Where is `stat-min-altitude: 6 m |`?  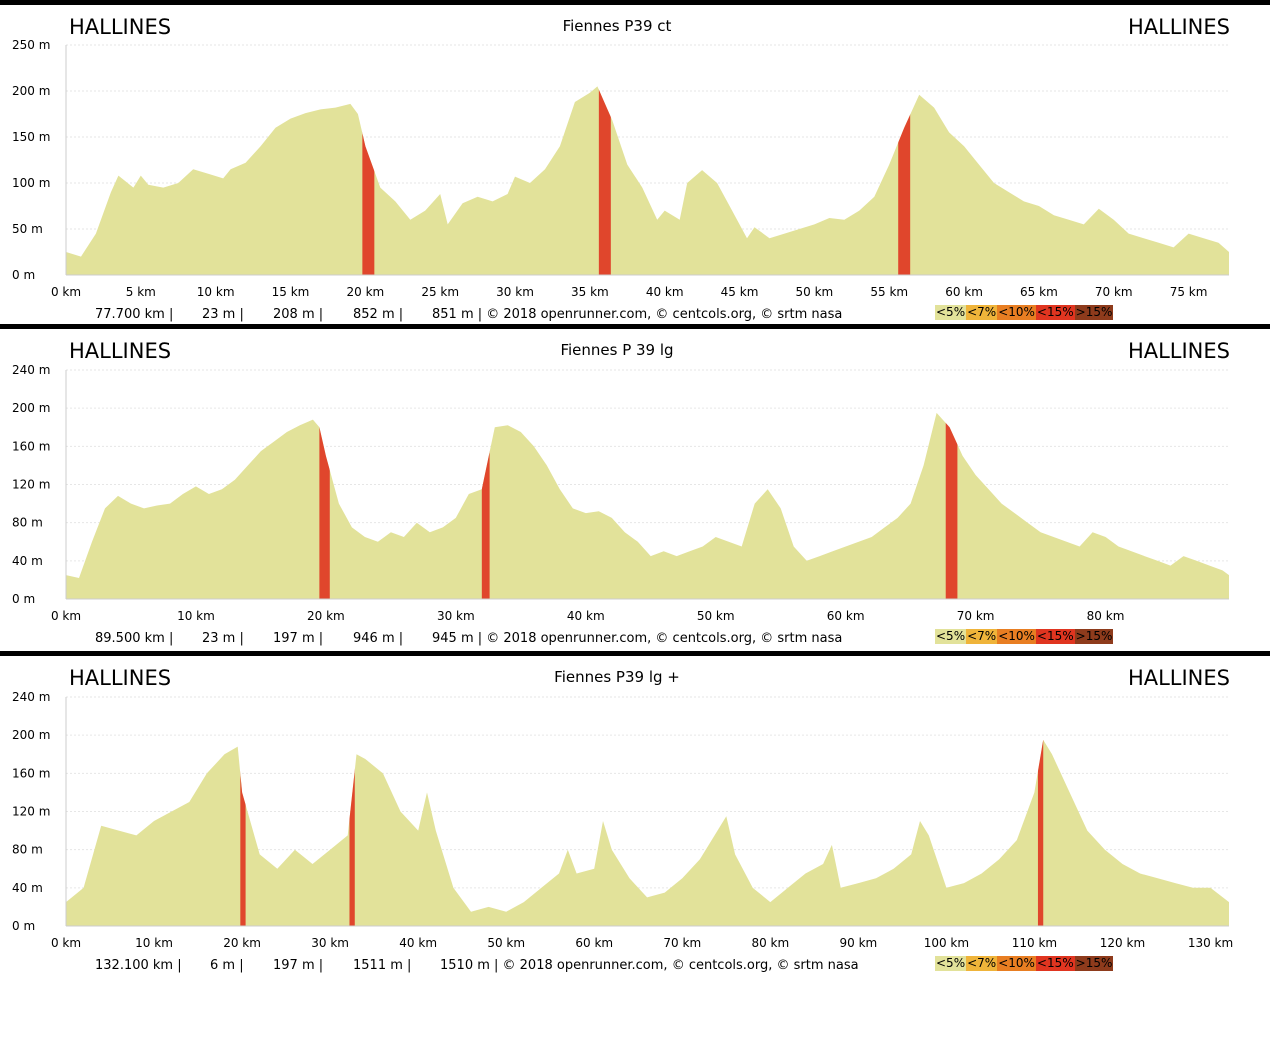
stat-min-altitude: 6 m | is located at coordinates (227, 965).